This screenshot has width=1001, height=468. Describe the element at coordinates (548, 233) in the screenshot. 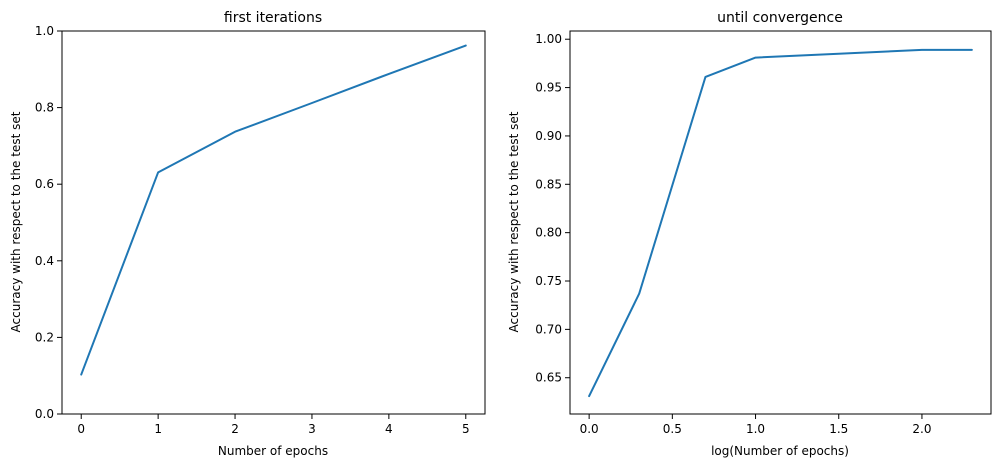

I see `y-tick-label: 0.80` at that location.